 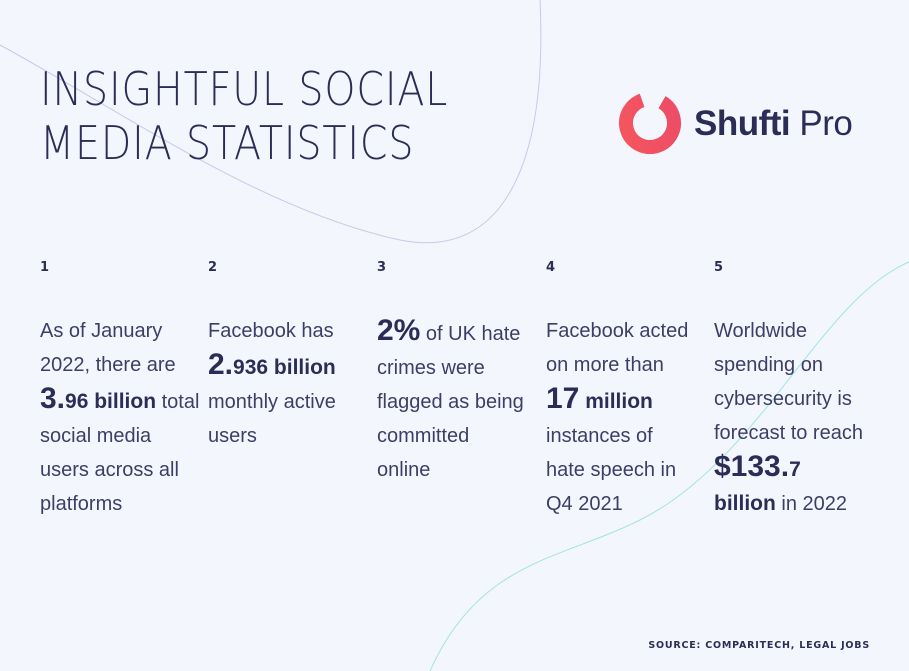 I want to click on stat-value-rest: 936 billion, so click(x=284, y=367).